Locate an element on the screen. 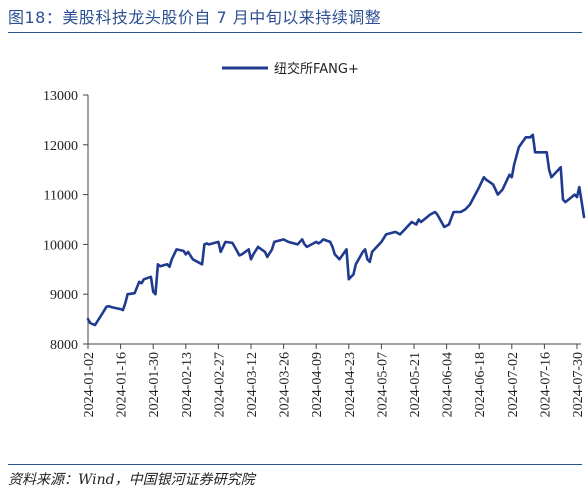  x-tick-label: 2024-07-30 is located at coordinates (578, 384).